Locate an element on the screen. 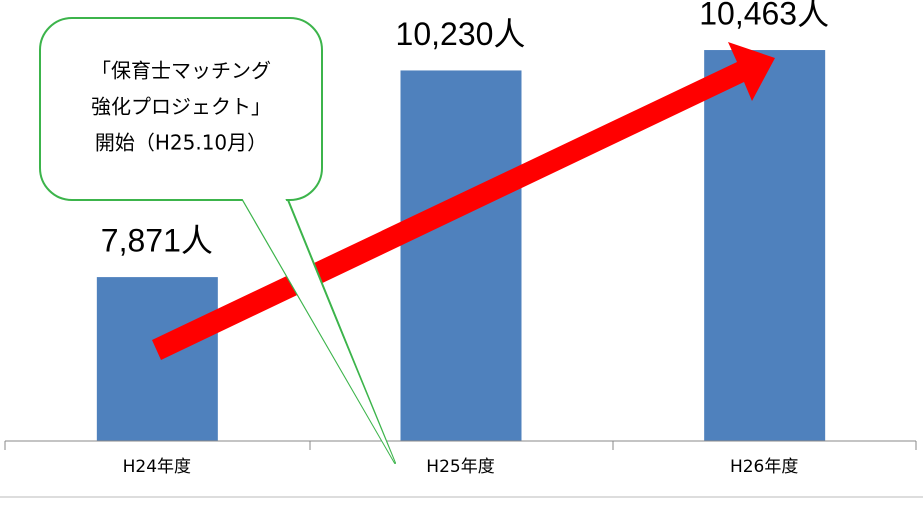  x-tick-label: H24年度 is located at coordinates (157, 467).